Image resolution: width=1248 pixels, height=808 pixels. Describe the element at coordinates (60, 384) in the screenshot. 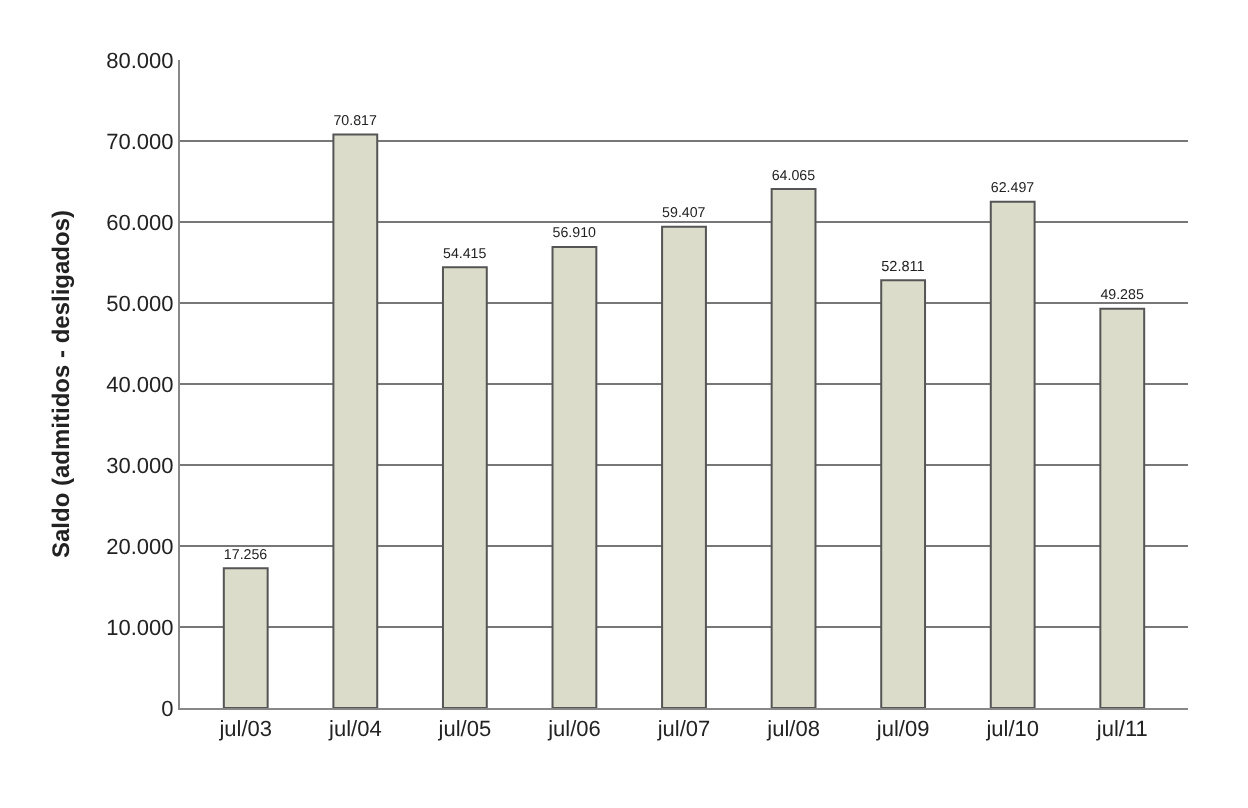

I see `y-axis-title: Saldo (admitidos - desligados)` at that location.